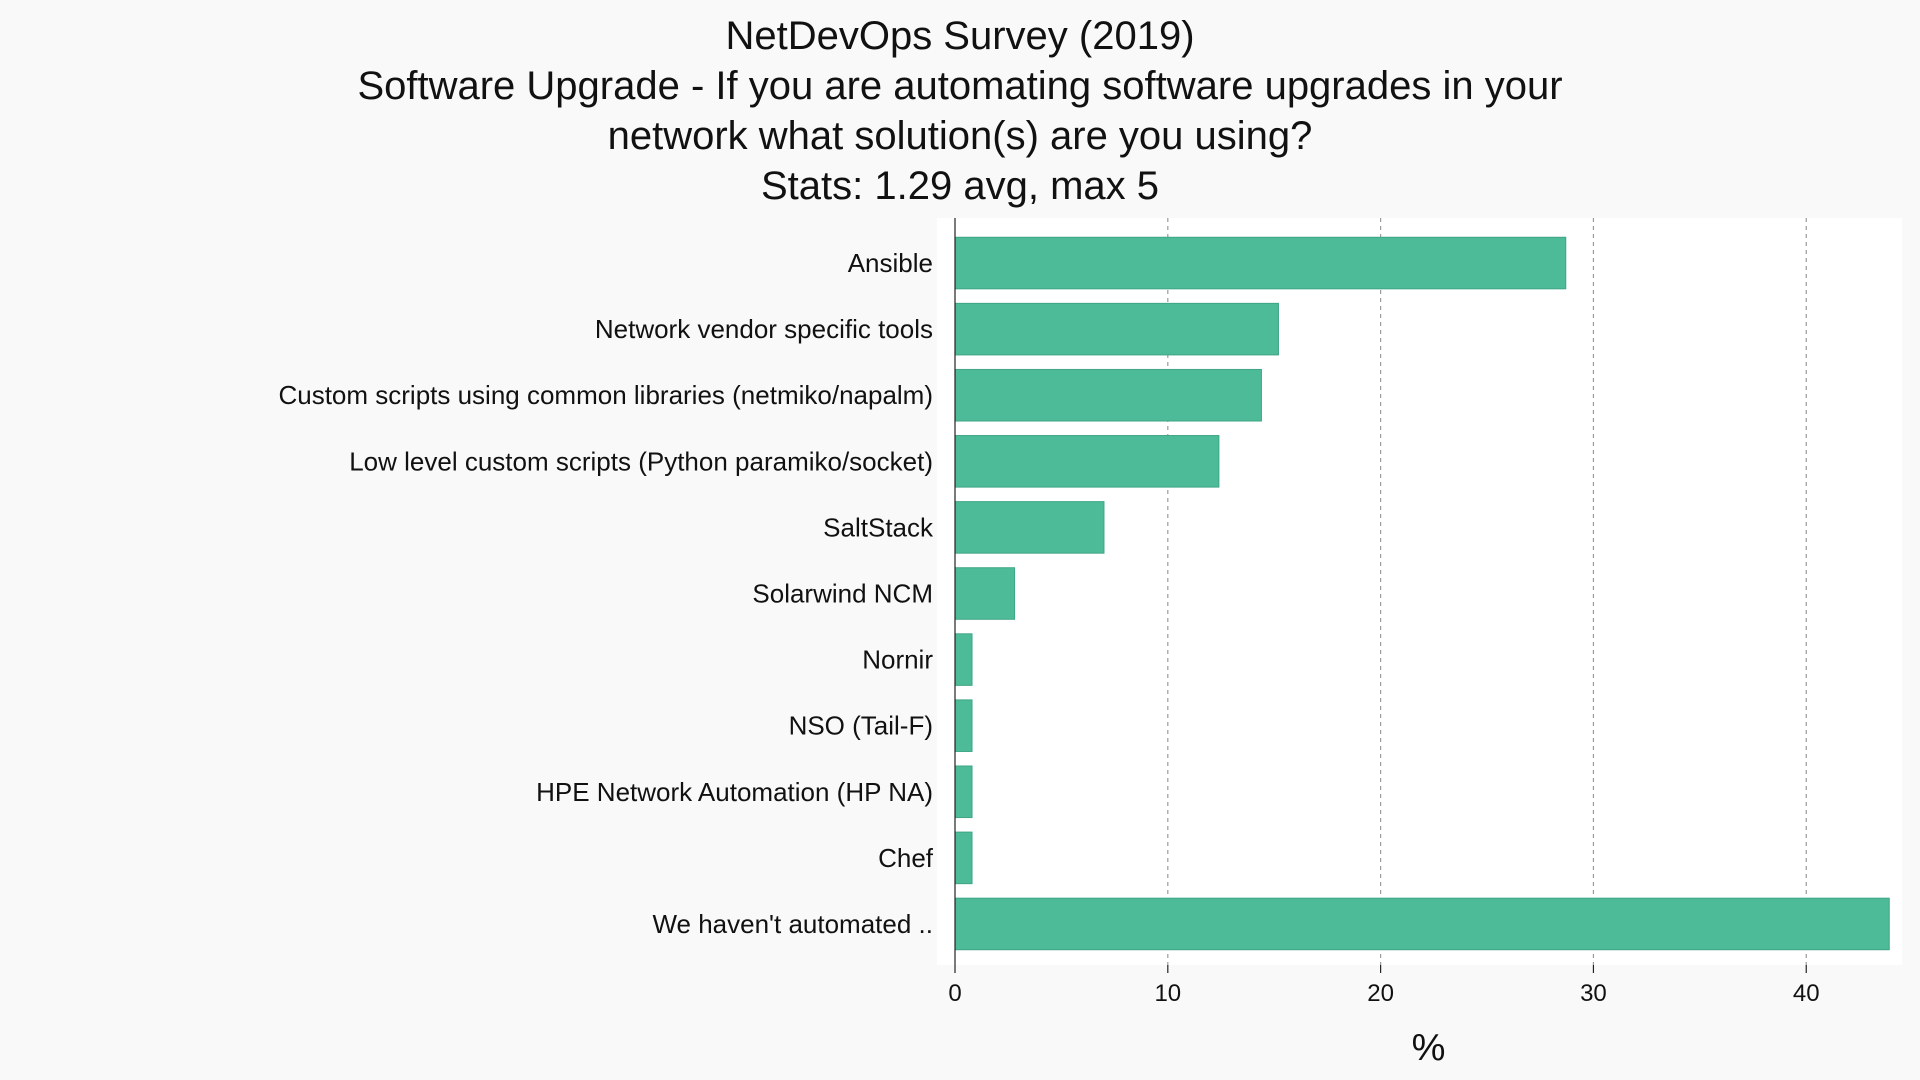 The image size is (1920, 1080). I want to click on category-label: Chef, so click(906, 858).